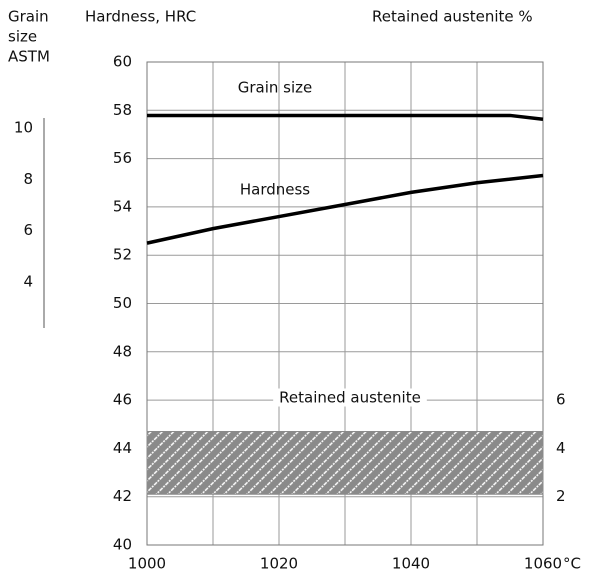 This screenshot has width=590, height=581. Describe the element at coordinates (279, 564) in the screenshot. I see `x-tick-label: 1020` at that location.